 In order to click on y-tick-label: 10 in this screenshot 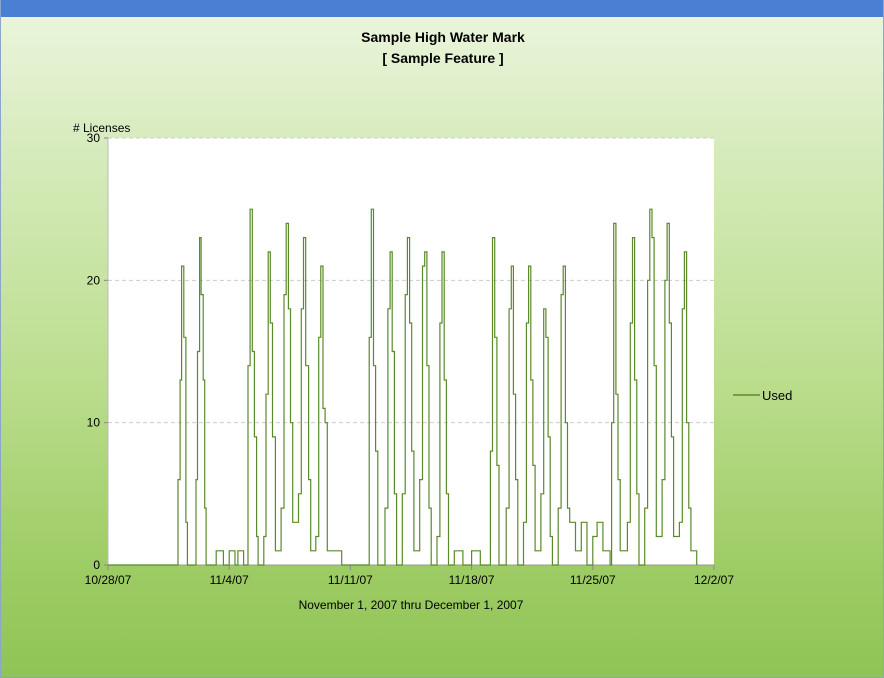, I will do `click(94, 423)`.